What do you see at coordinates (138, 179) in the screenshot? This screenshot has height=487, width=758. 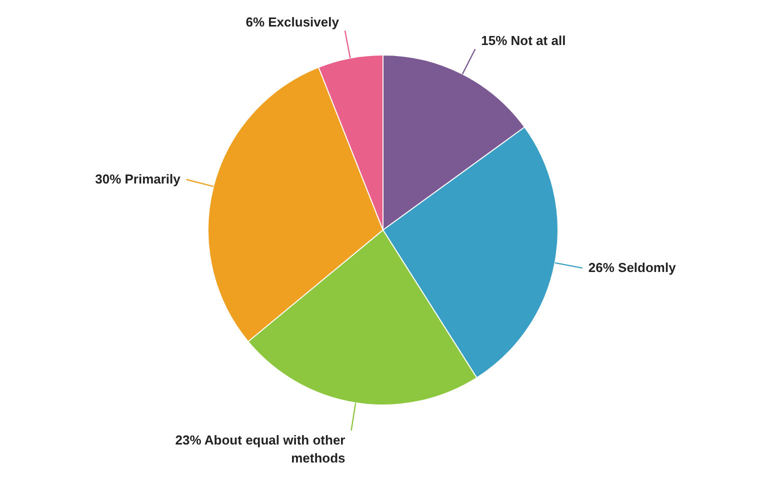 I see `slice-label: 30% Primarily` at bounding box center [138, 179].